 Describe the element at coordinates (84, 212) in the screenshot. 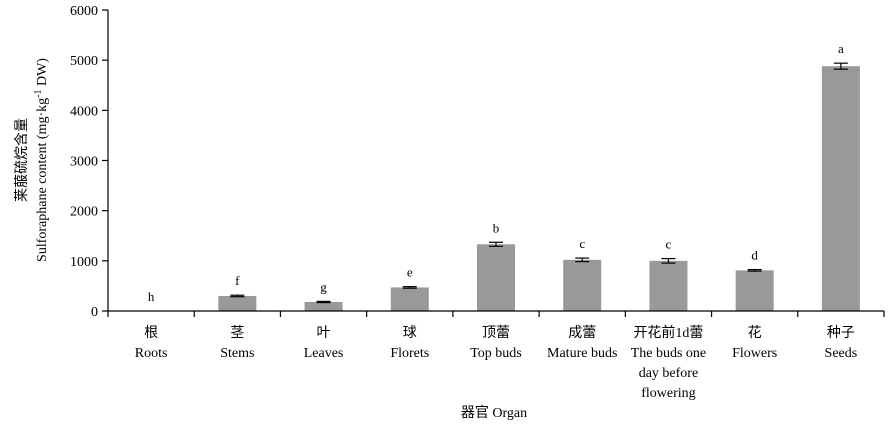

I see `y-tick-label: 2000` at that location.